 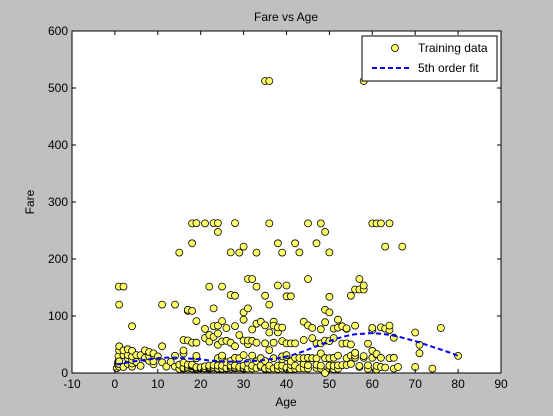 I want to click on x-tick-label: 40, so click(x=287, y=384).